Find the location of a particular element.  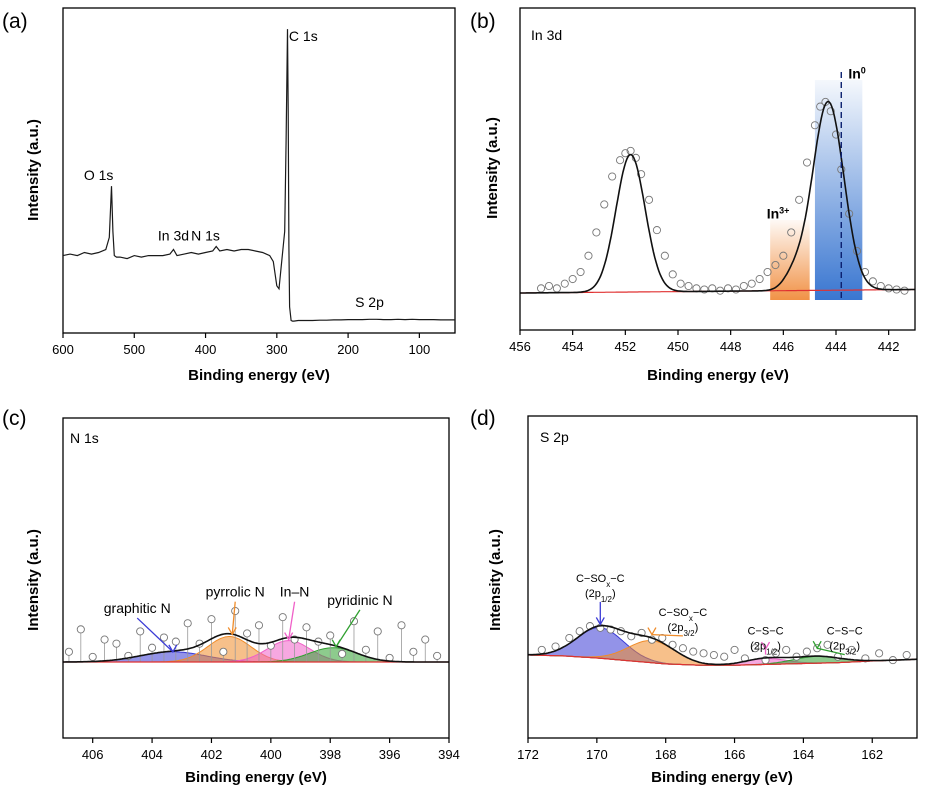

panel-a-x-tick-label: 300 is located at coordinates (277, 349).